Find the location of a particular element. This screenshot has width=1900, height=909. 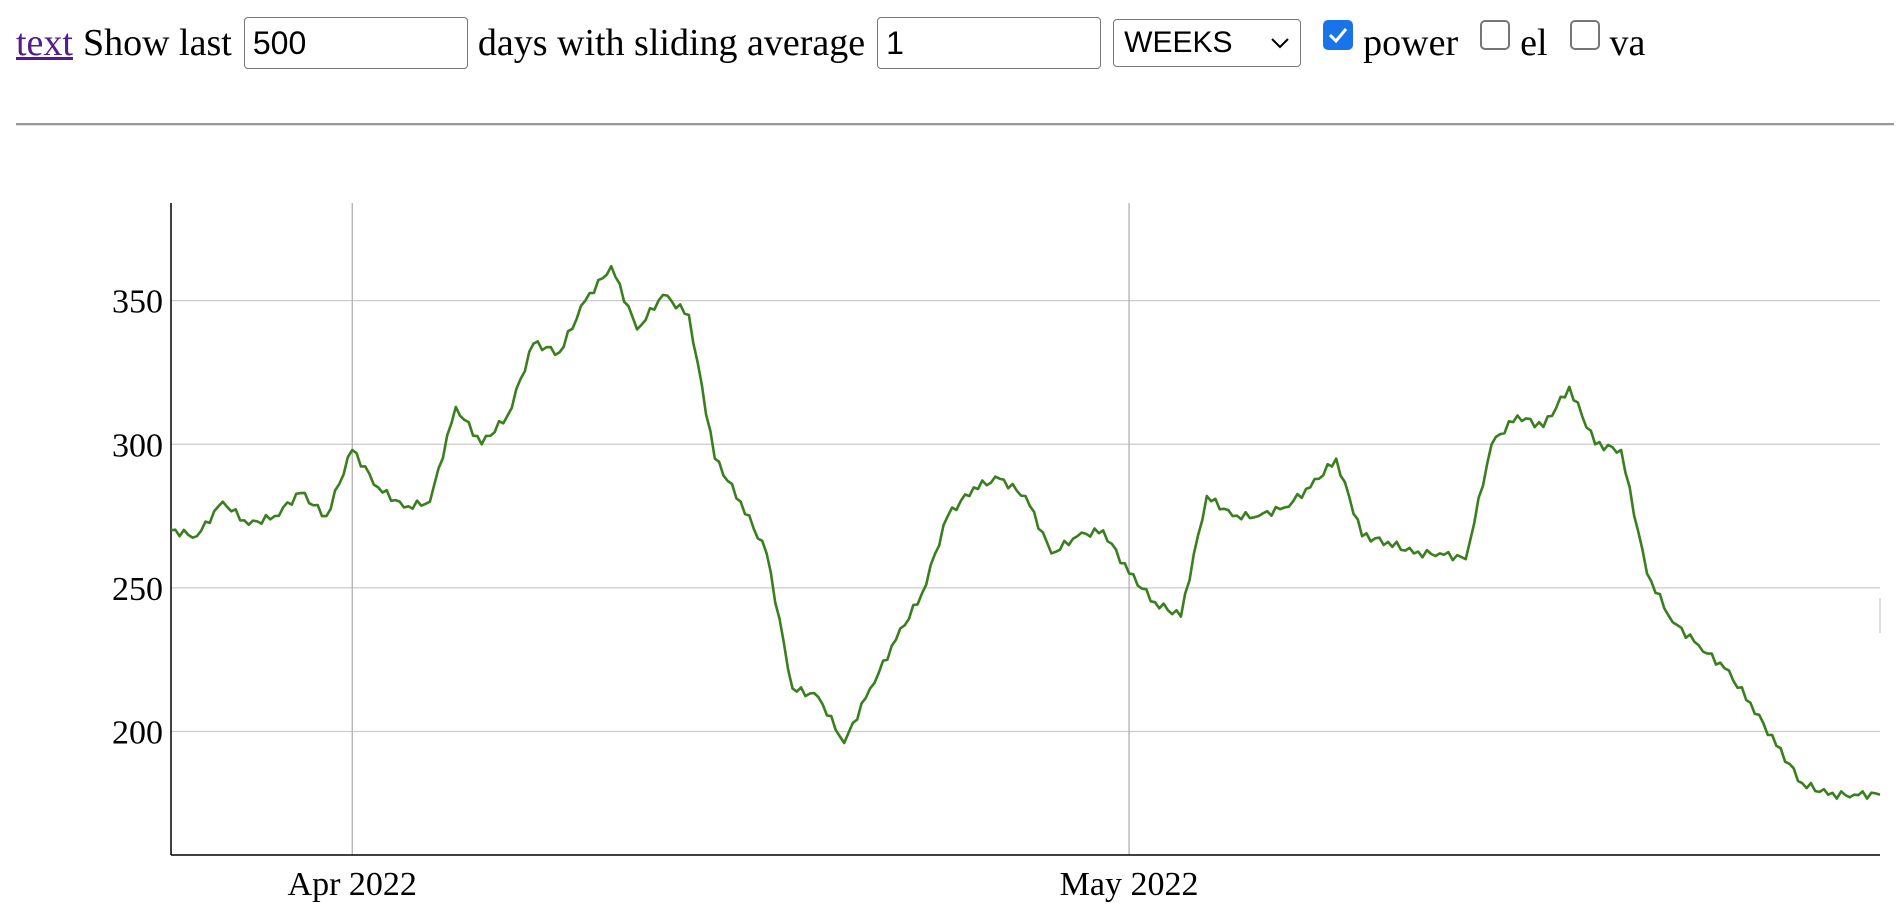

y-tick-label: 200 is located at coordinates (137, 732).